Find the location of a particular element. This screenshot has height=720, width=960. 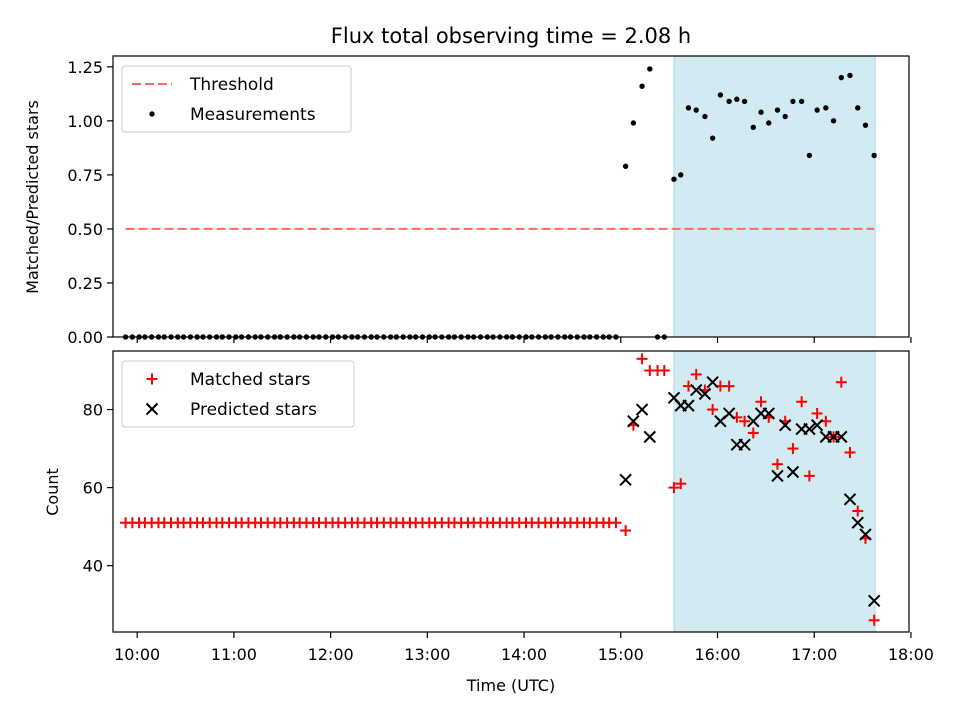

legend-predicted-swatch is located at coordinates (152, 409).